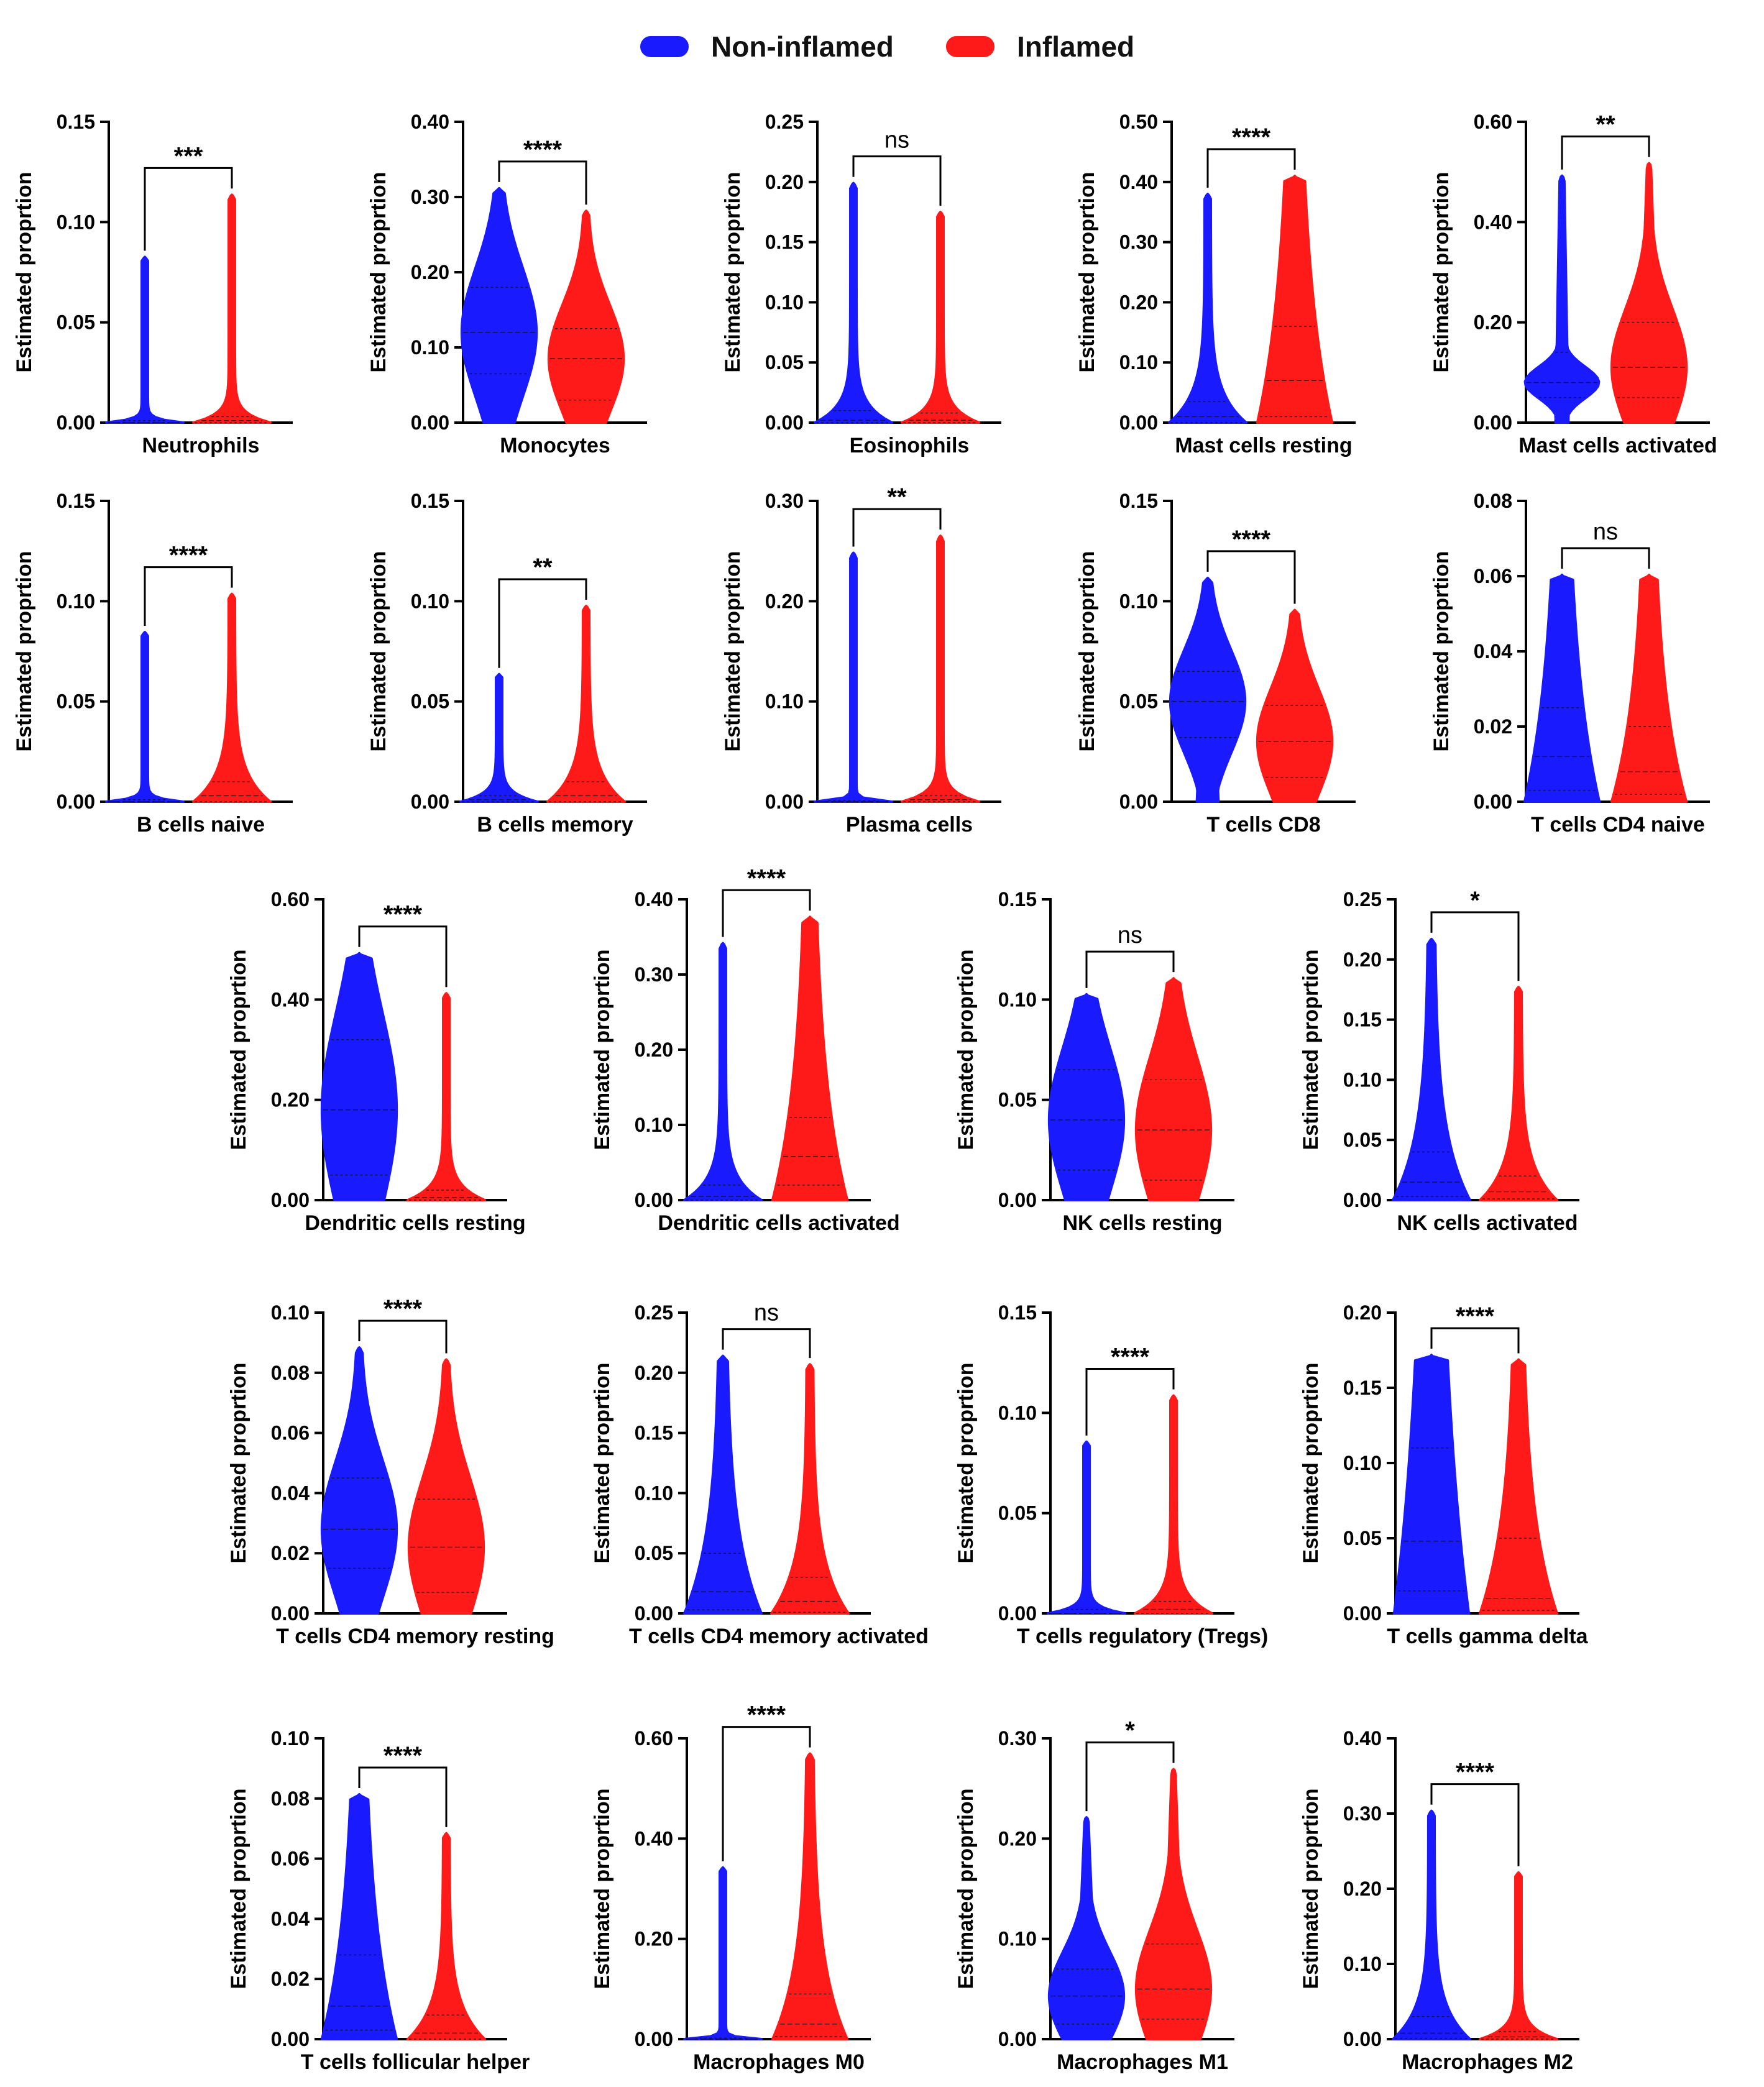 The image size is (1764, 2087). Describe the element at coordinates (897, 180) in the screenshot. I see `significance-bracket-eosinophils` at that location.